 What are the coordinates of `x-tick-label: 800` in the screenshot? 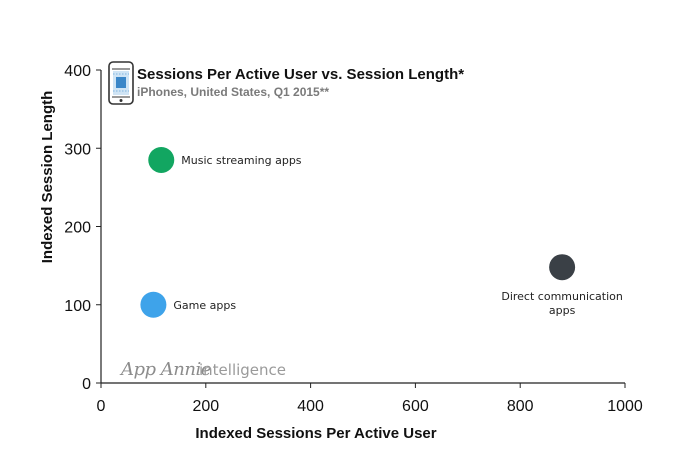 It's located at (520, 406).